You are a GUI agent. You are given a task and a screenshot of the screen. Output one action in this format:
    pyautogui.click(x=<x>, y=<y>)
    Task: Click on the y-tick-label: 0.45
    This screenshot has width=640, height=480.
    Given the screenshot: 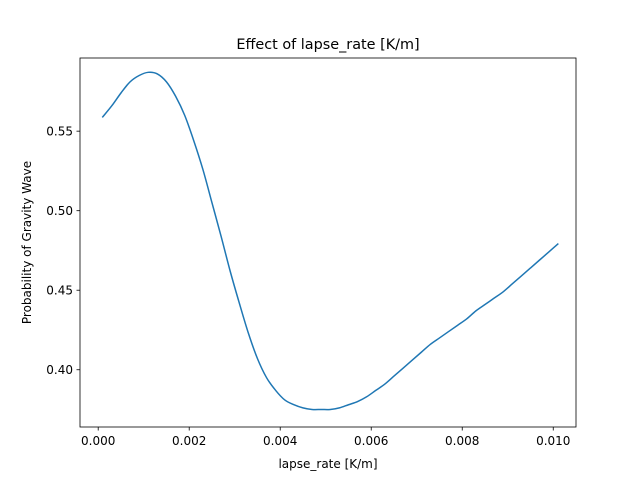 What is the action you would take?
    pyautogui.click(x=59, y=291)
    